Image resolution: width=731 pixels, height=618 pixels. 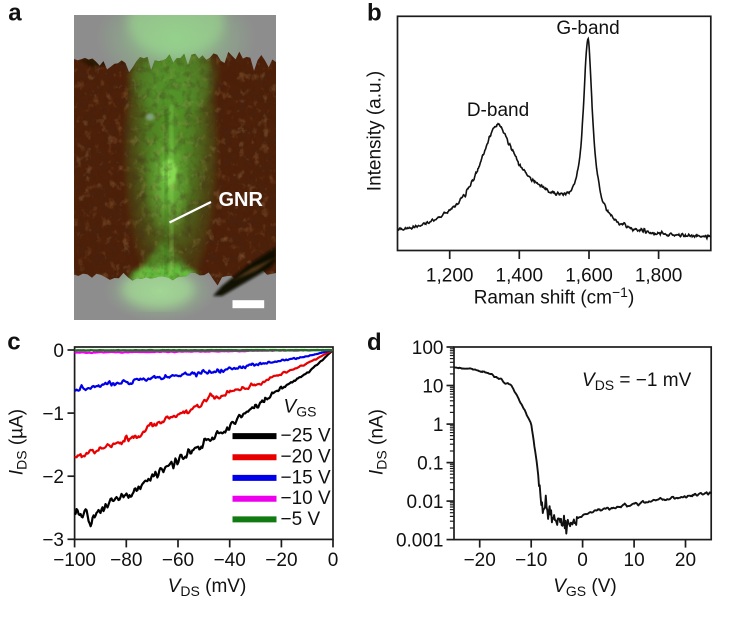 I want to click on svg-text: VDS (mV), so click(x=207, y=587).